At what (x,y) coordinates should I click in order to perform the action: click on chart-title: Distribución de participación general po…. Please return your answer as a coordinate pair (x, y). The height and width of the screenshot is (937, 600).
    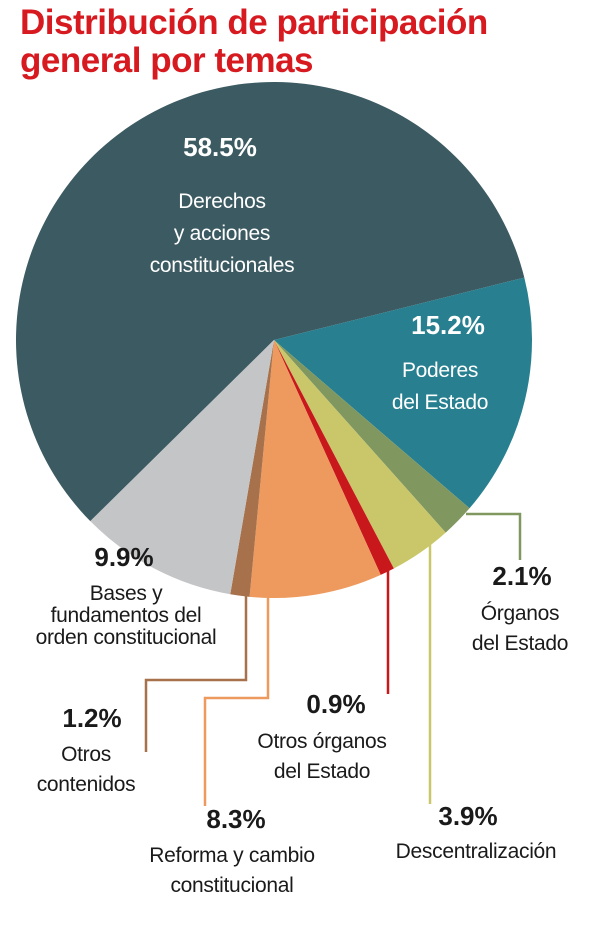
    Looking at the image, I should click on (254, 41).